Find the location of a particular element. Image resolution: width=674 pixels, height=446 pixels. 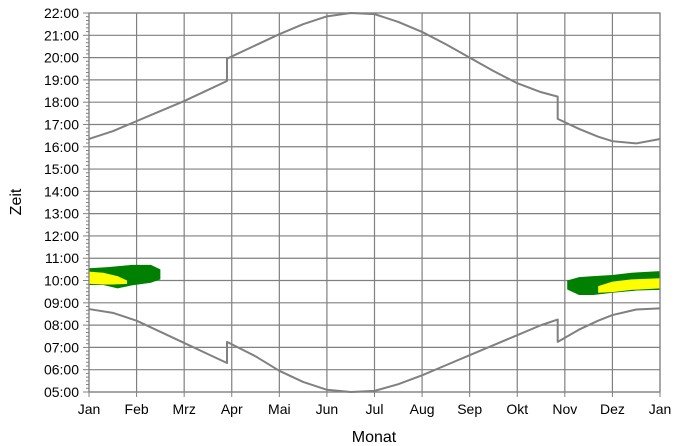

x-tick-label: Jul is located at coordinates (375, 409).